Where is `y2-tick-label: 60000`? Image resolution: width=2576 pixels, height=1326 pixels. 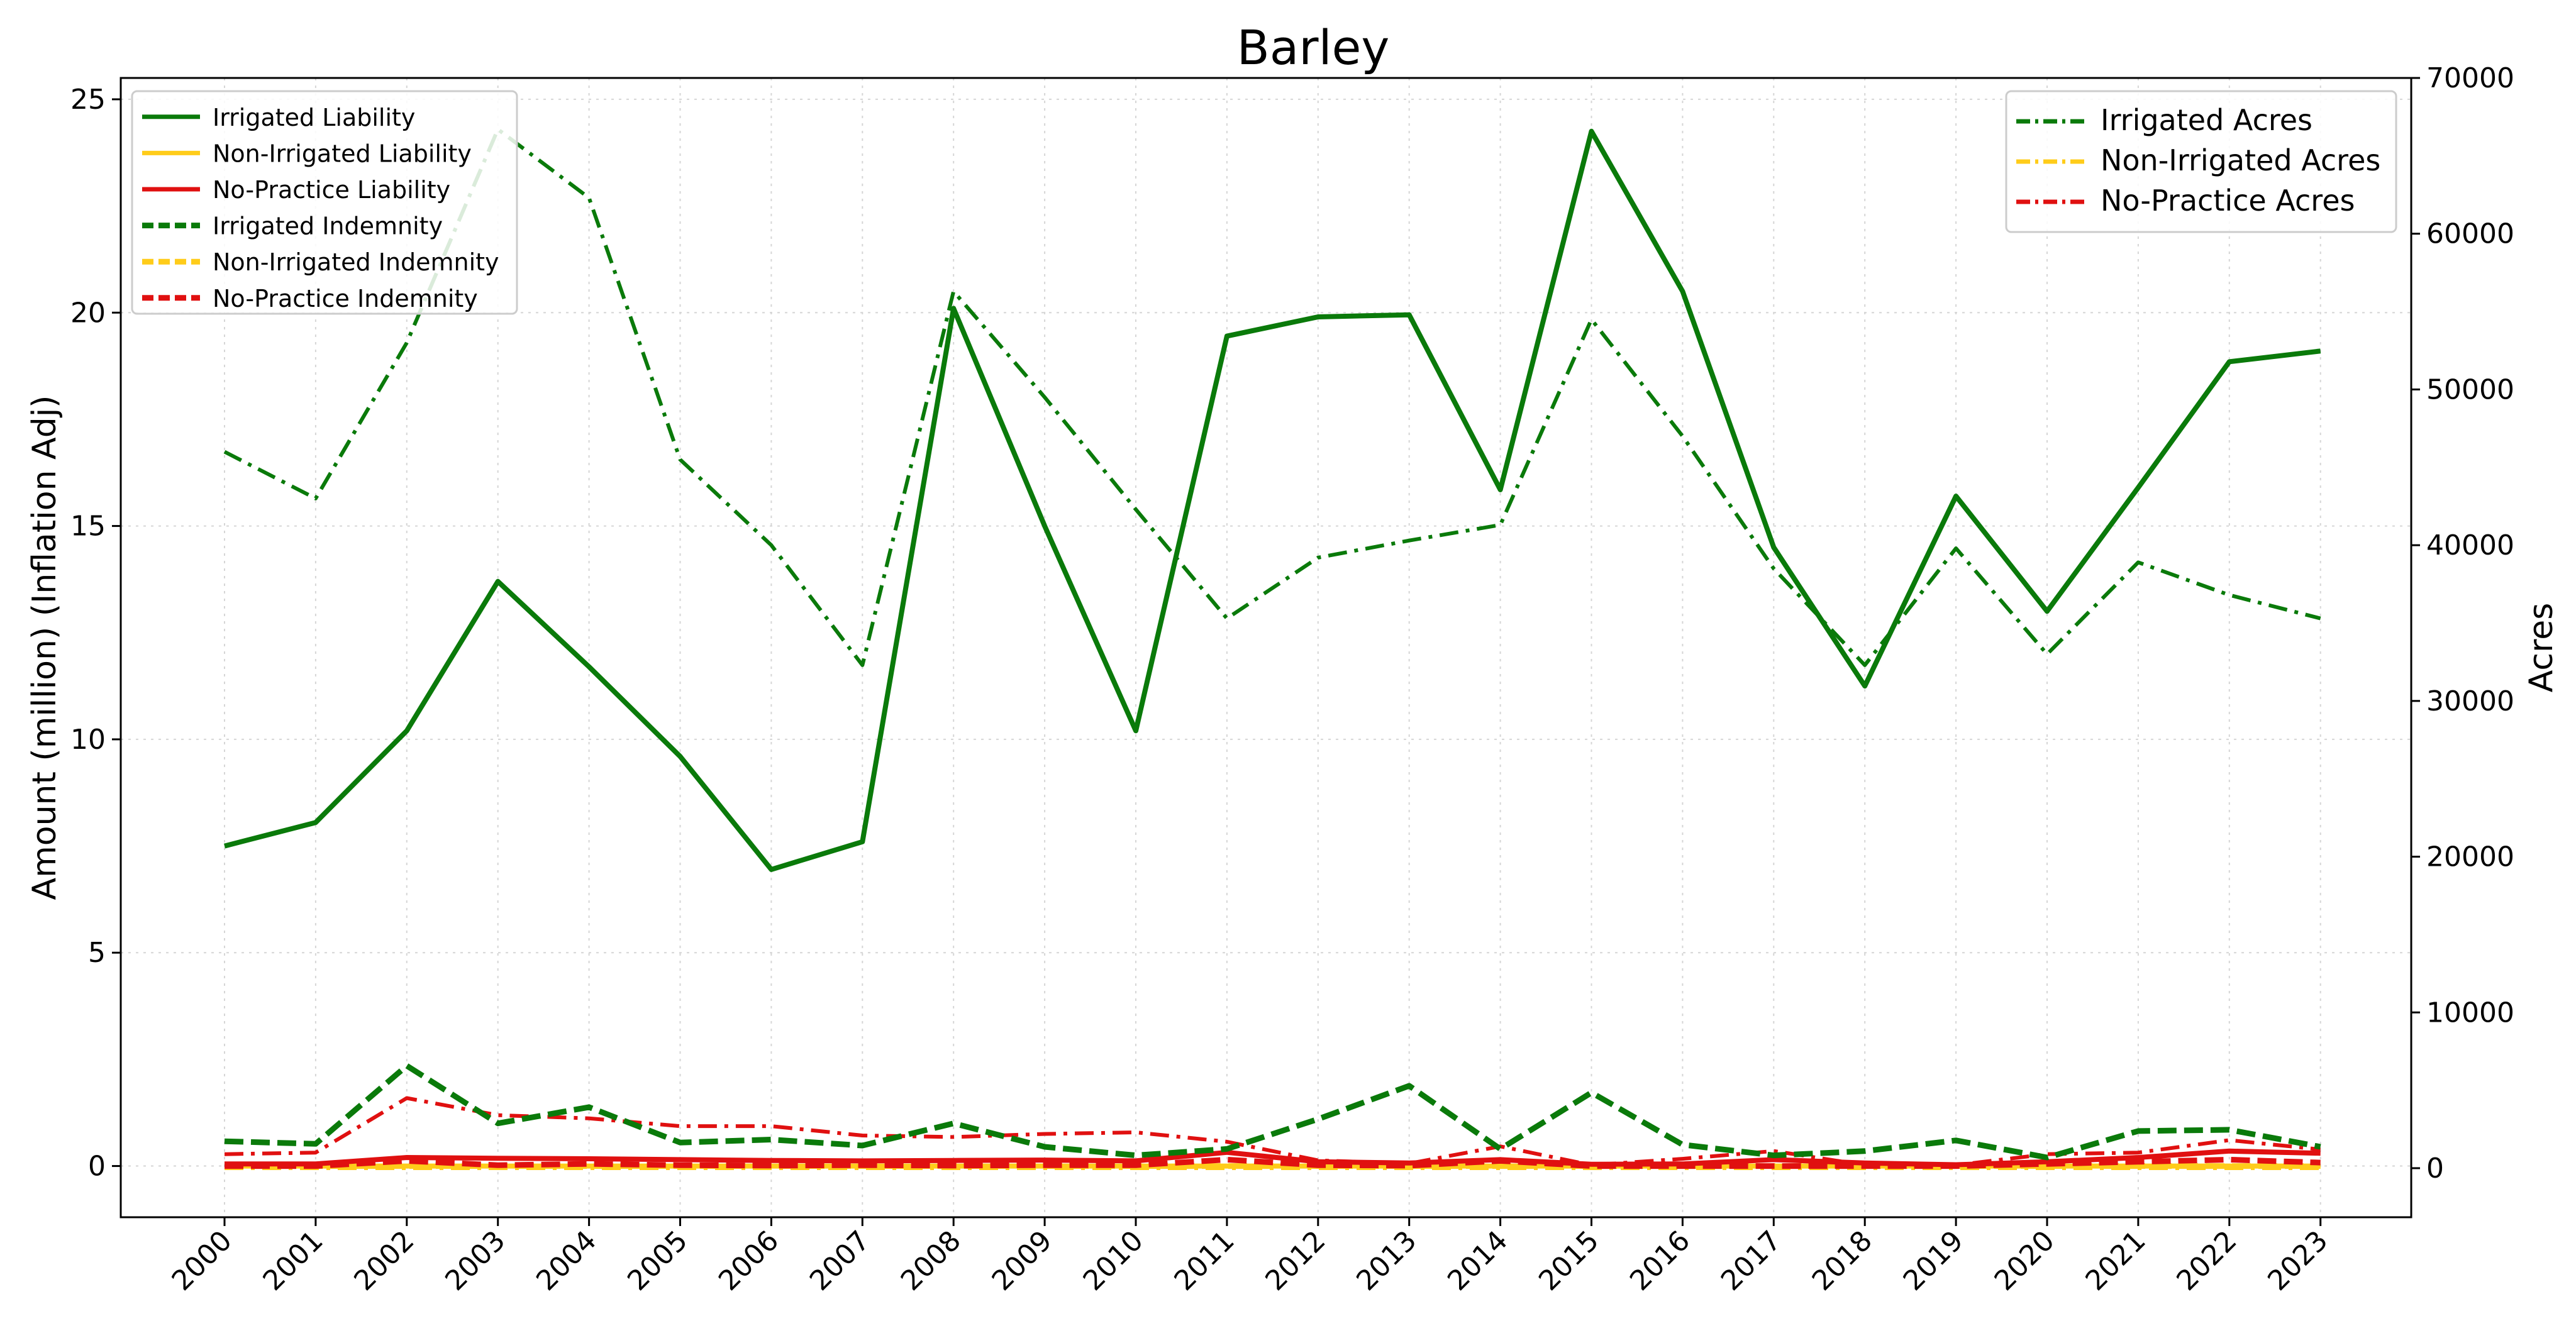
y2-tick-label: 60000 is located at coordinates (2470, 234).